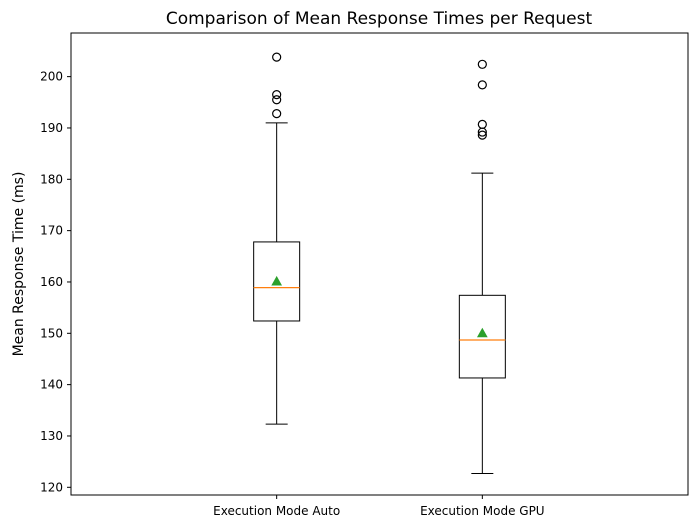  What do you see at coordinates (51, 231) in the screenshot?
I see `y-tick-label: 170` at bounding box center [51, 231].